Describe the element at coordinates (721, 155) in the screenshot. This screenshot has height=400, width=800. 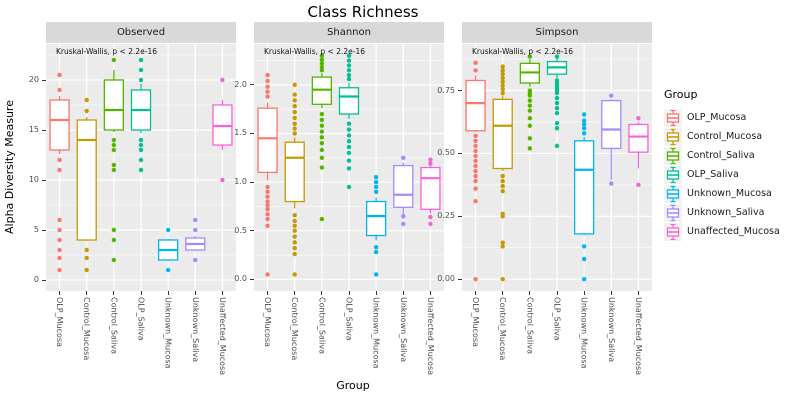
I see `legend-label: Control_Saliva` at that location.